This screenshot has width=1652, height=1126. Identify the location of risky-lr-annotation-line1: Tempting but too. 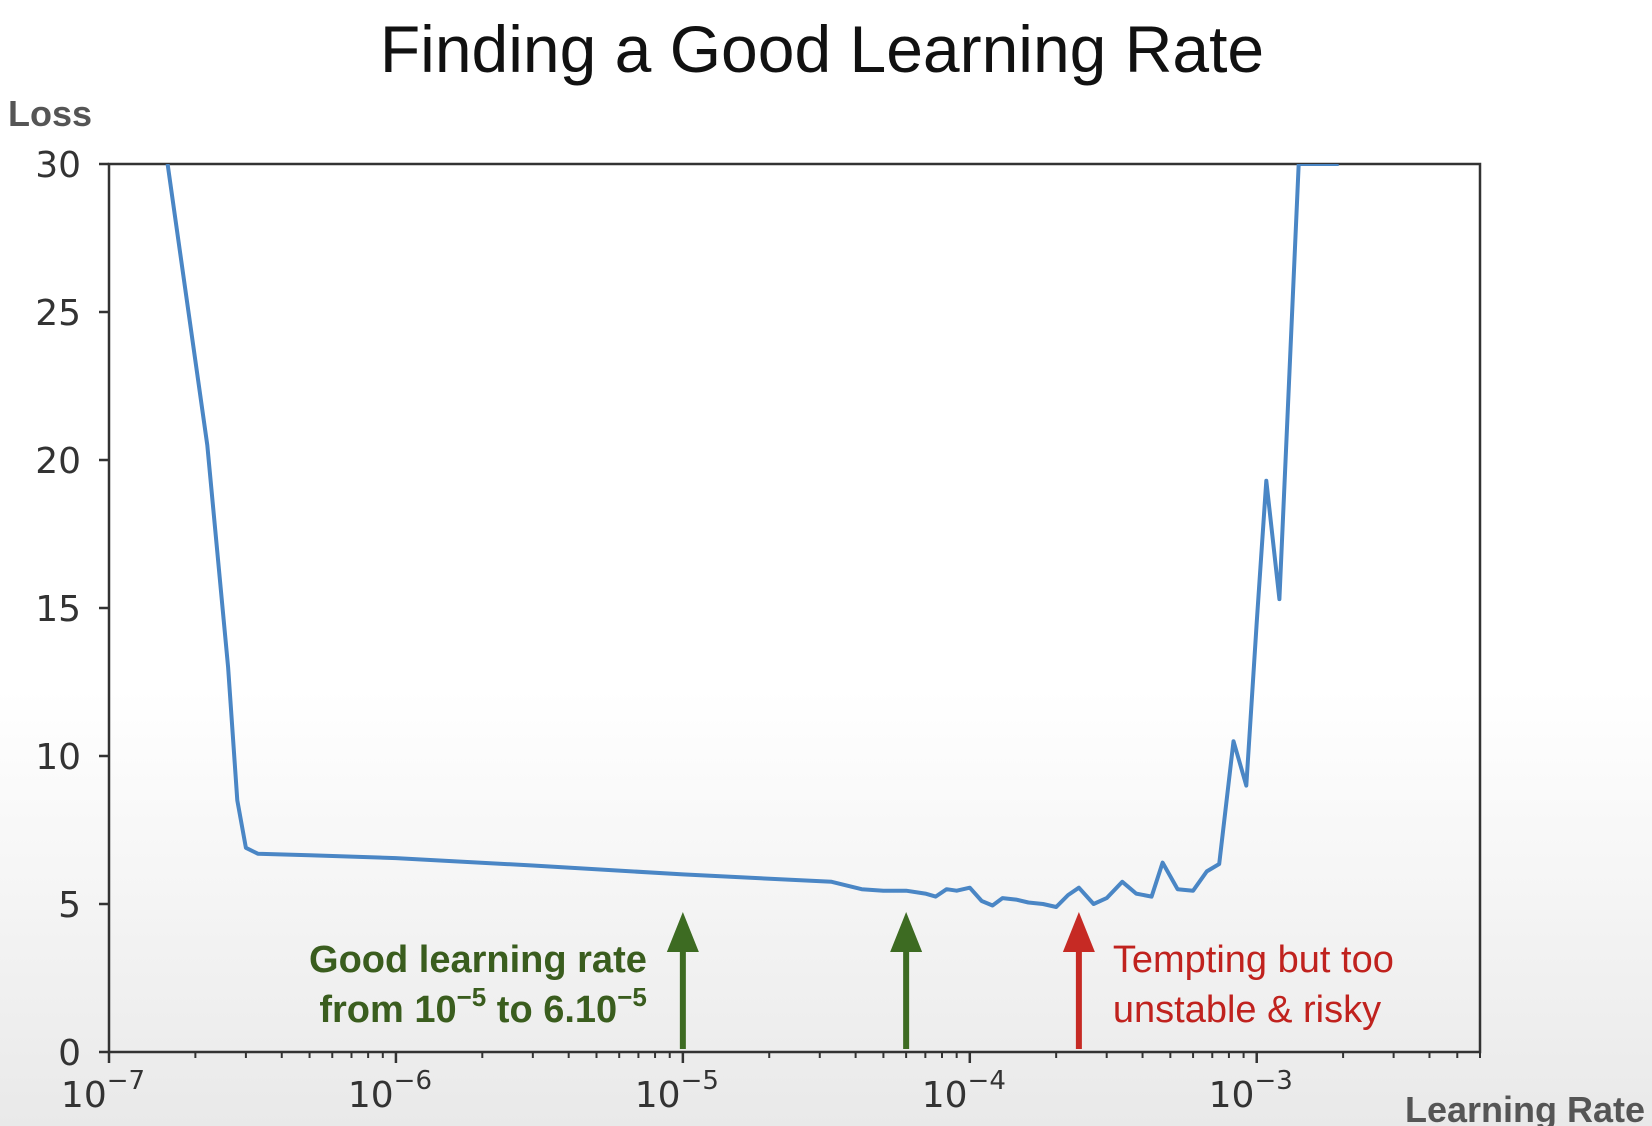
(1253, 960).